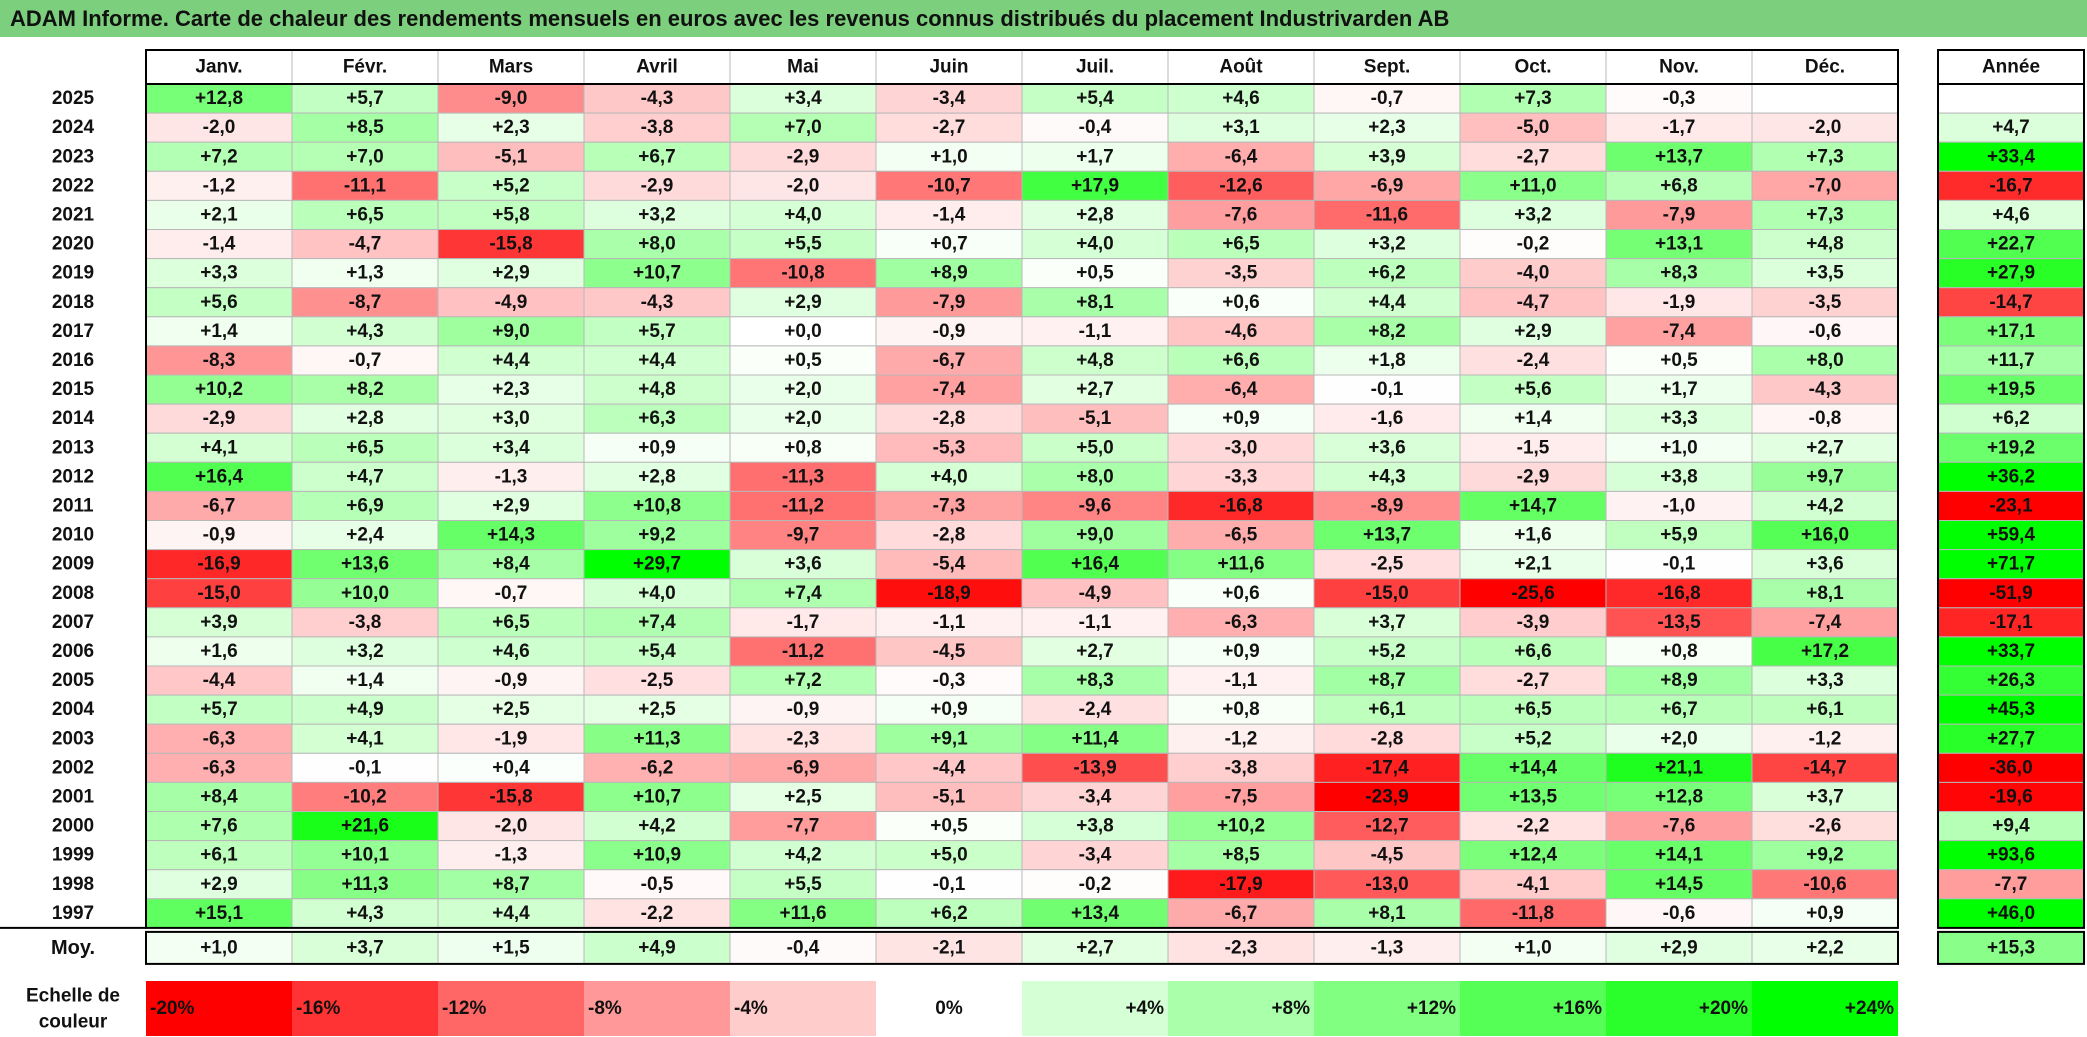  Describe the element at coordinates (1095, 156) in the screenshot. I see `heatmap-cell-label: +1,7` at that location.